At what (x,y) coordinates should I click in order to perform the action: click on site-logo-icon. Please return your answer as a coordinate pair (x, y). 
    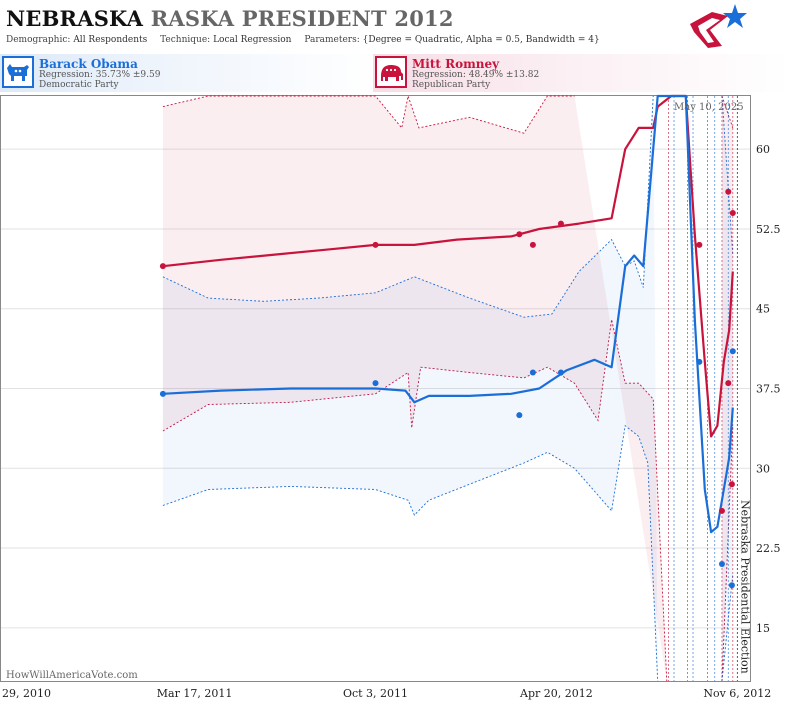
    Looking at the image, I should click on (718, 26).